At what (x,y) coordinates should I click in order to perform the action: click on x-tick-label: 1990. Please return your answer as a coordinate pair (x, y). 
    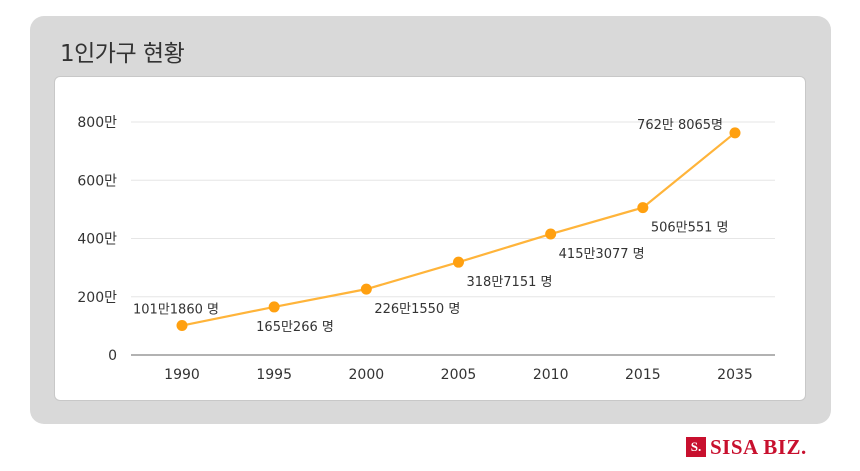
    Looking at the image, I should click on (182, 375).